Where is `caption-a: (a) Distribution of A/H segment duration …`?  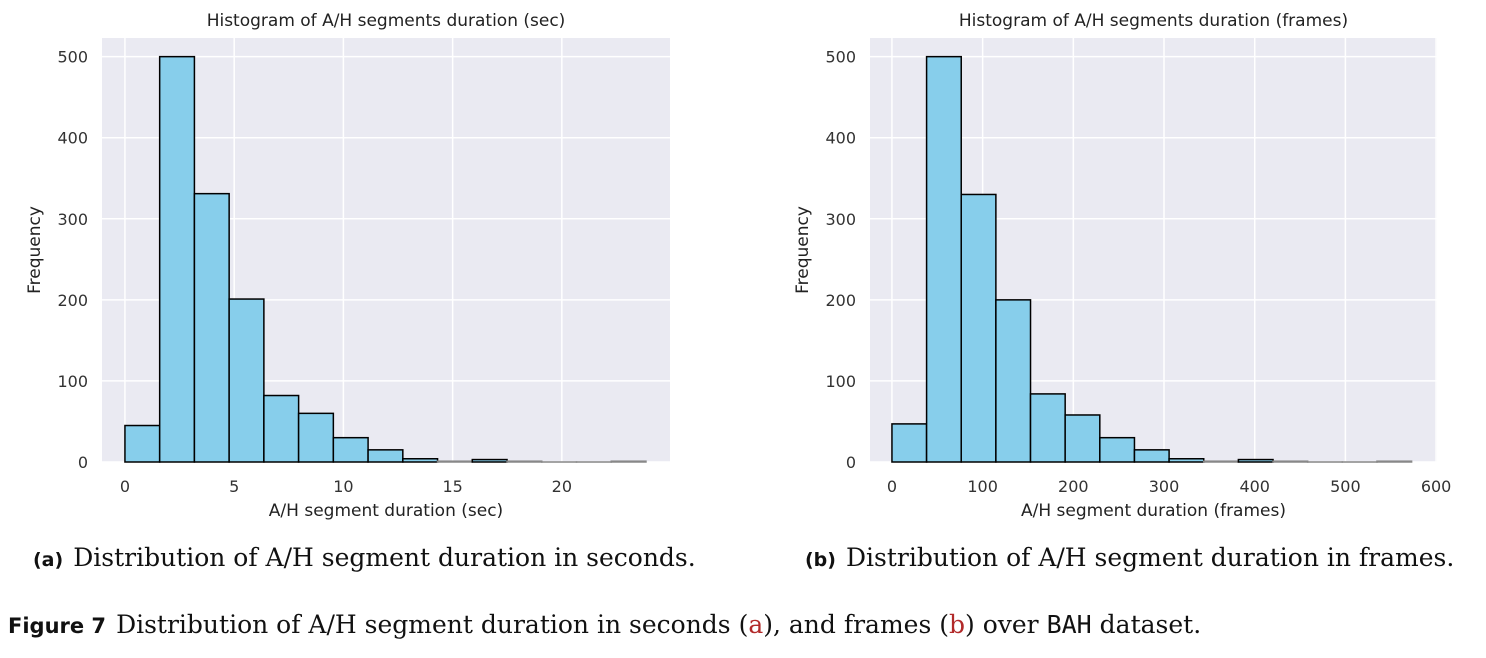 caption-a: (a) Distribution of A/H segment duration … is located at coordinates (364, 557).